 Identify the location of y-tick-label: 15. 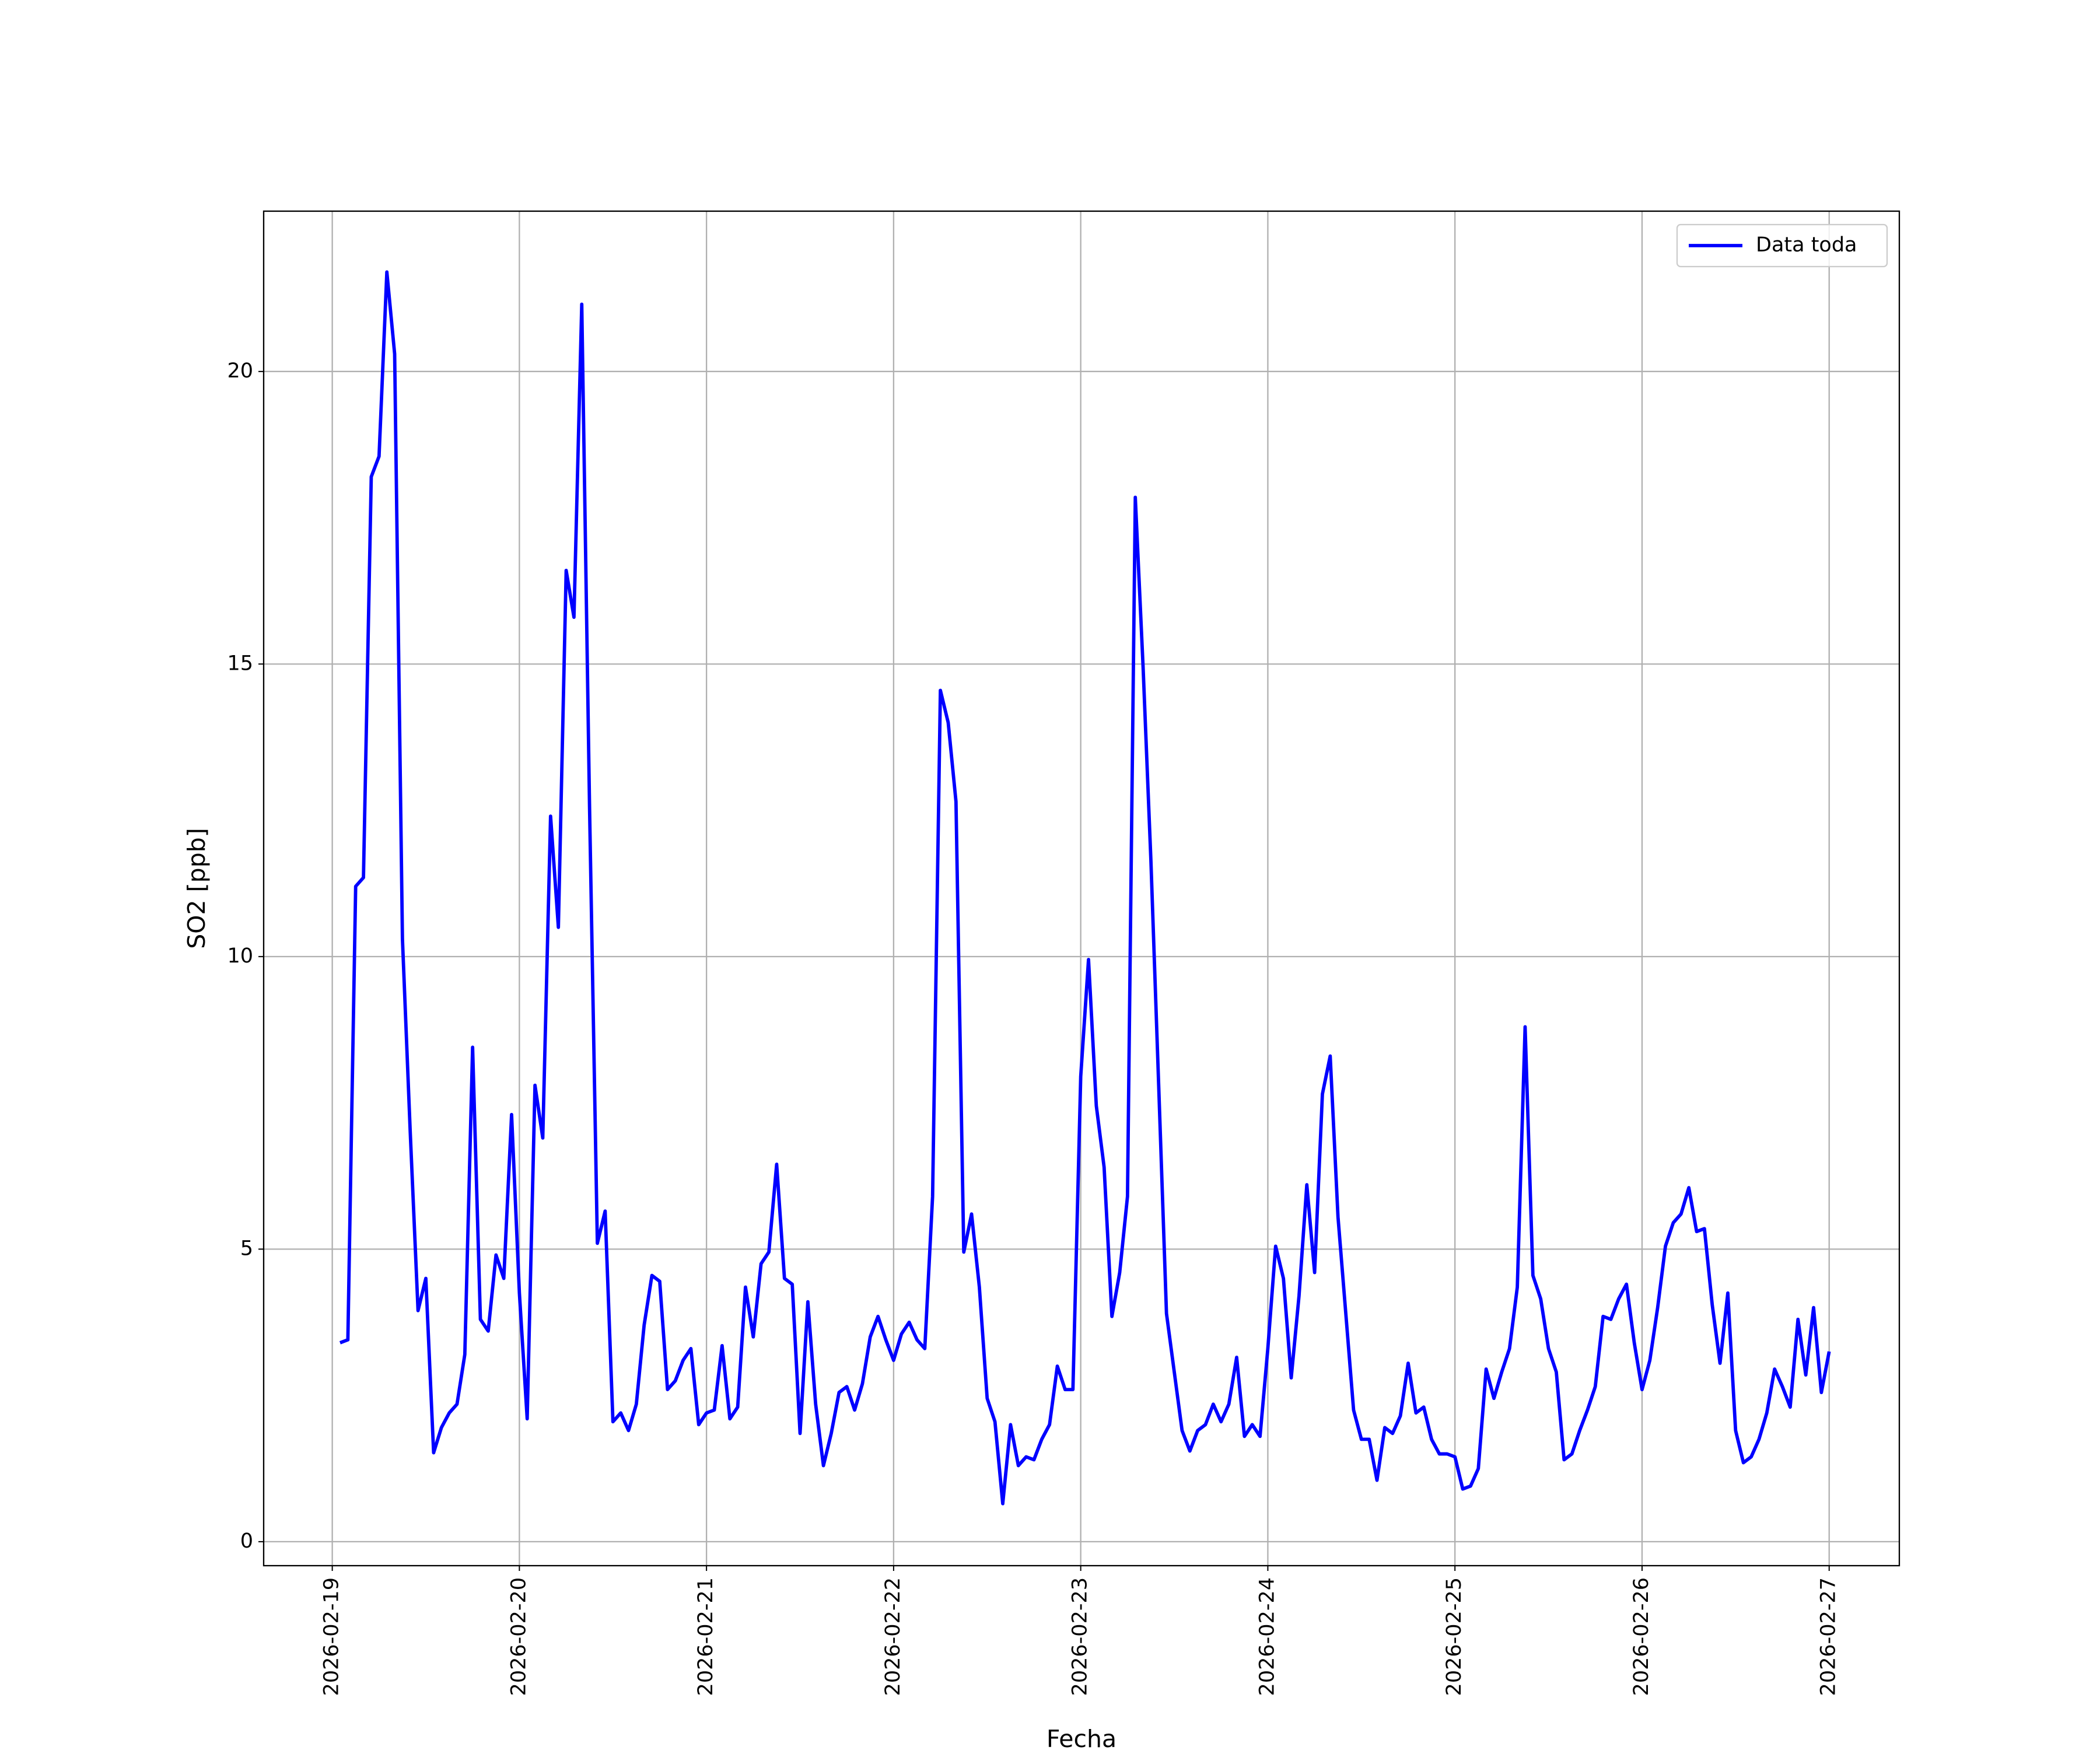
(240, 663).